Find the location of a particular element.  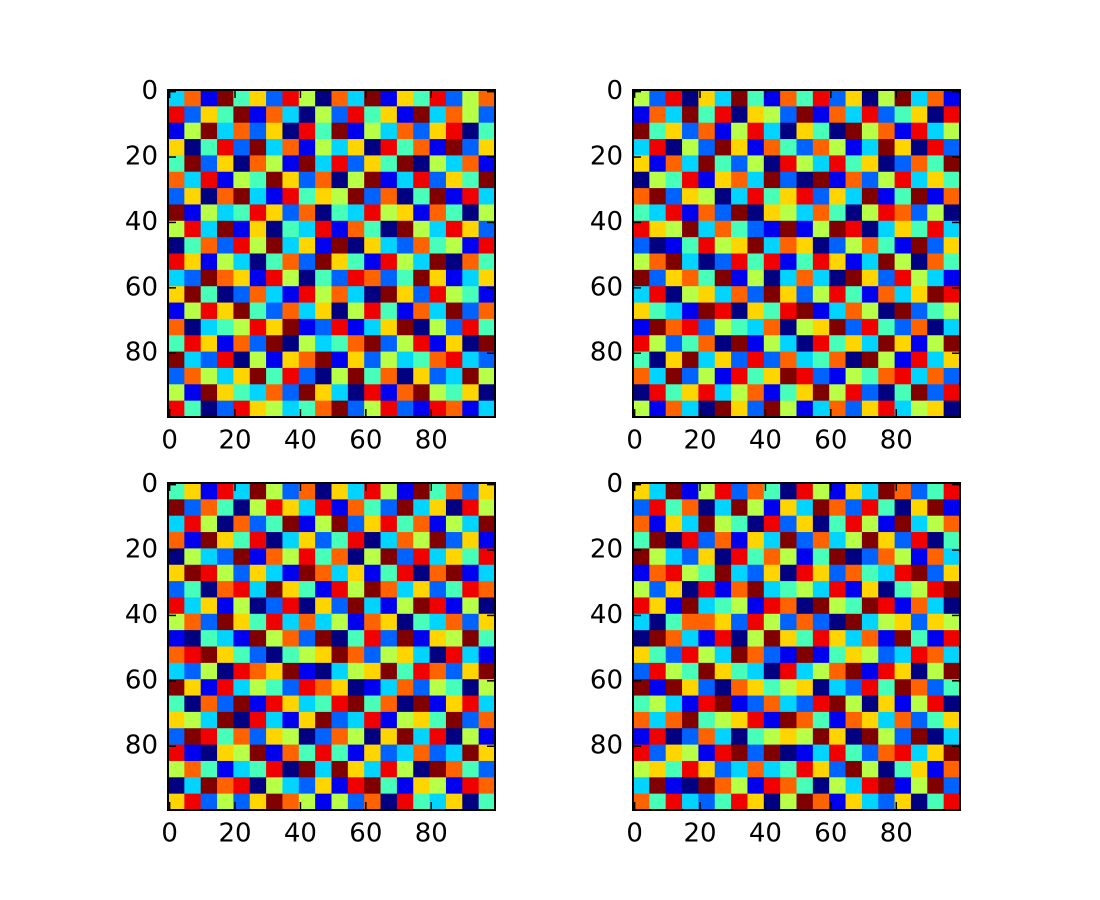

y-tick-label: 40 is located at coordinates (606, 222).